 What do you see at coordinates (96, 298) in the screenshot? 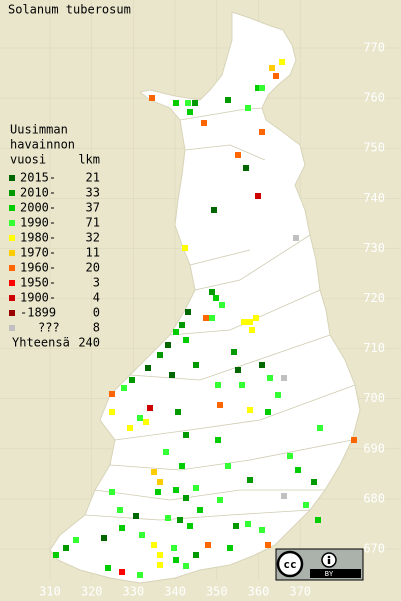
I see `legend-count: 4` at bounding box center [96, 298].